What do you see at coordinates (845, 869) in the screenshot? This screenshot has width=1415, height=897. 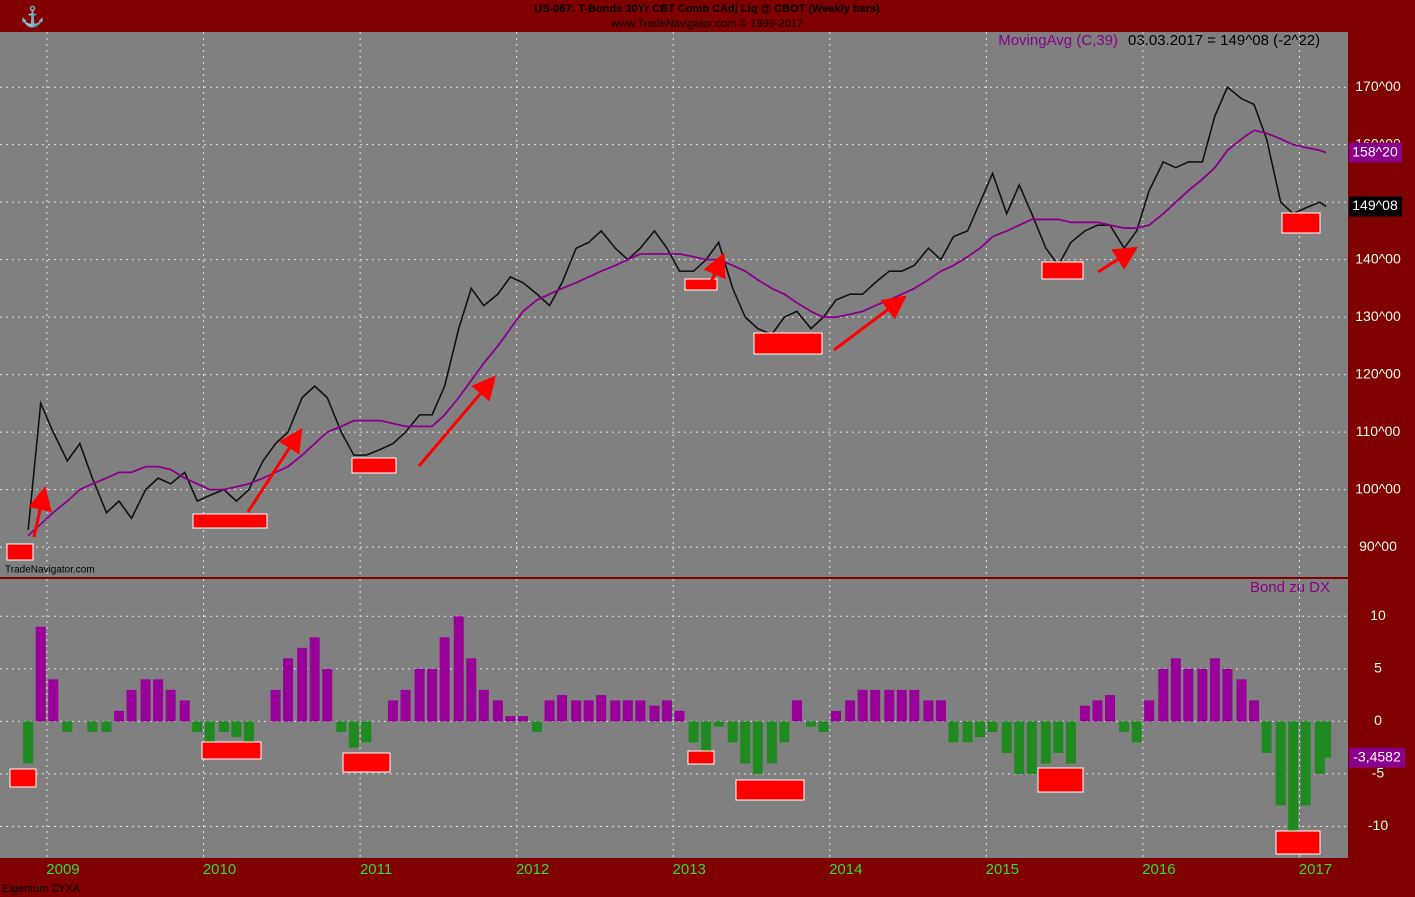 I see `x-tick-label: 2014` at bounding box center [845, 869].